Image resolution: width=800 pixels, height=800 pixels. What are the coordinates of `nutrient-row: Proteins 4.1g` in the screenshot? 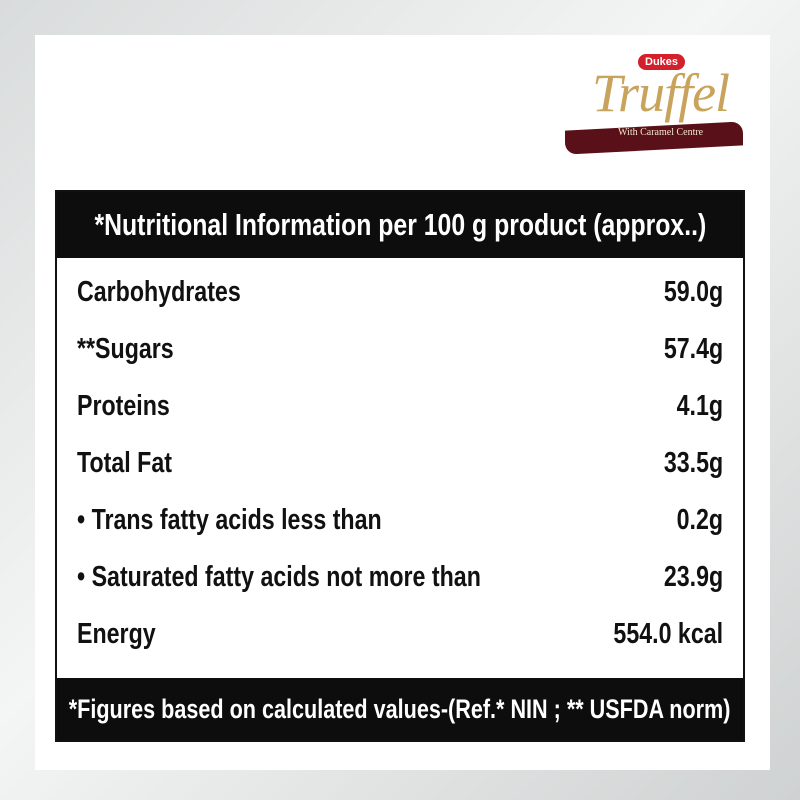 It's located at (400, 410).